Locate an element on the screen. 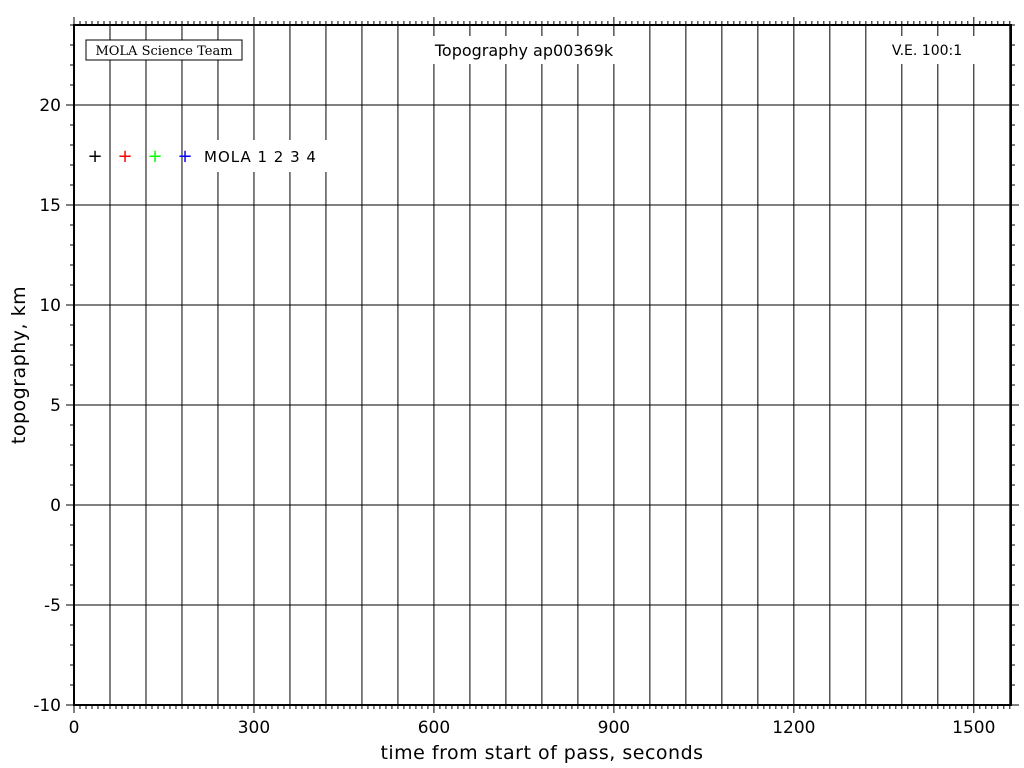  x-tick-label: 1200 is located at coordinates (793, 728).